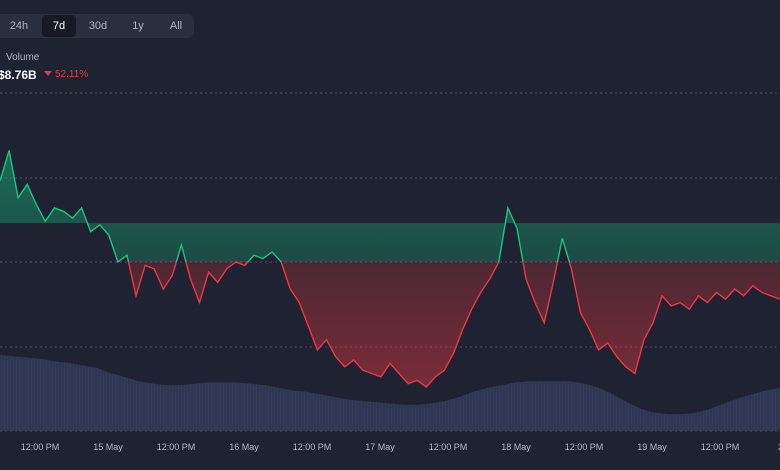 Image resolution: width=780 pixels, height=470 pixels. I want to click on down-triangle-icon, so click(48, 73).